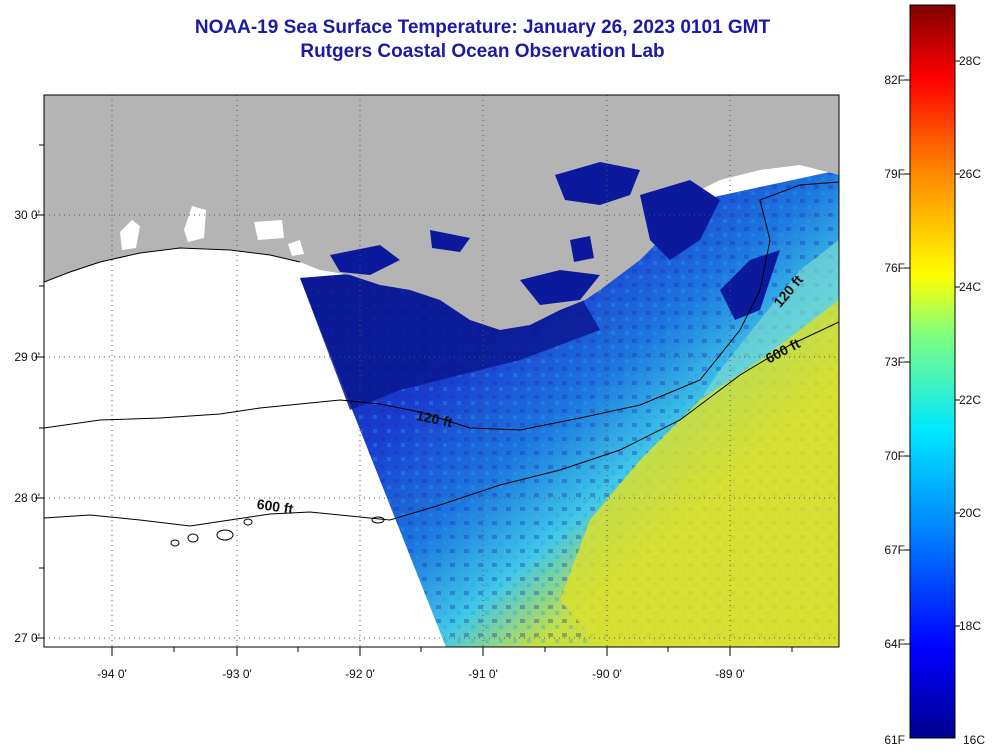  What do you see at coordinates (112, 674) in the screenshot?
I see `lon-label-94: -94 0'` at bounding box center [112, 674].